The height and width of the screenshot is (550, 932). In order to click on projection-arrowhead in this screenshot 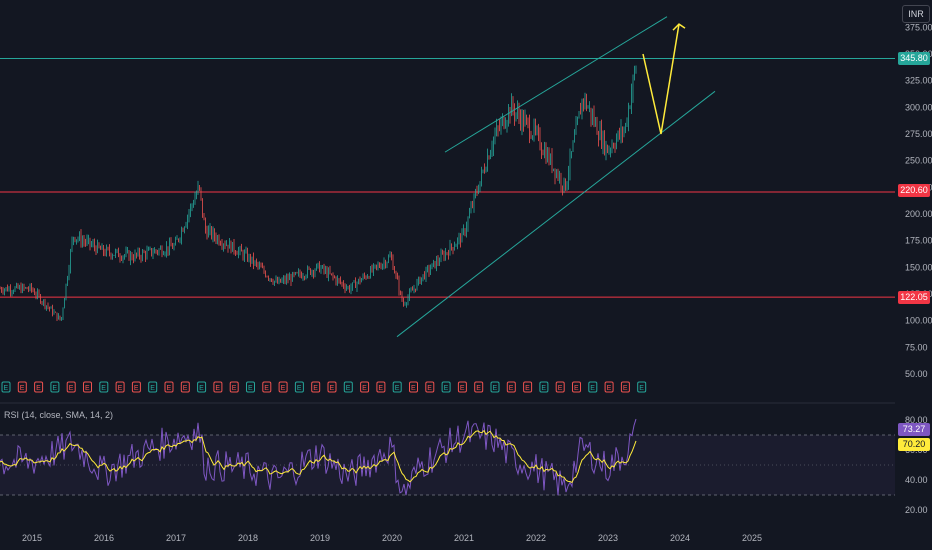, I will do `click(679, 27)`.